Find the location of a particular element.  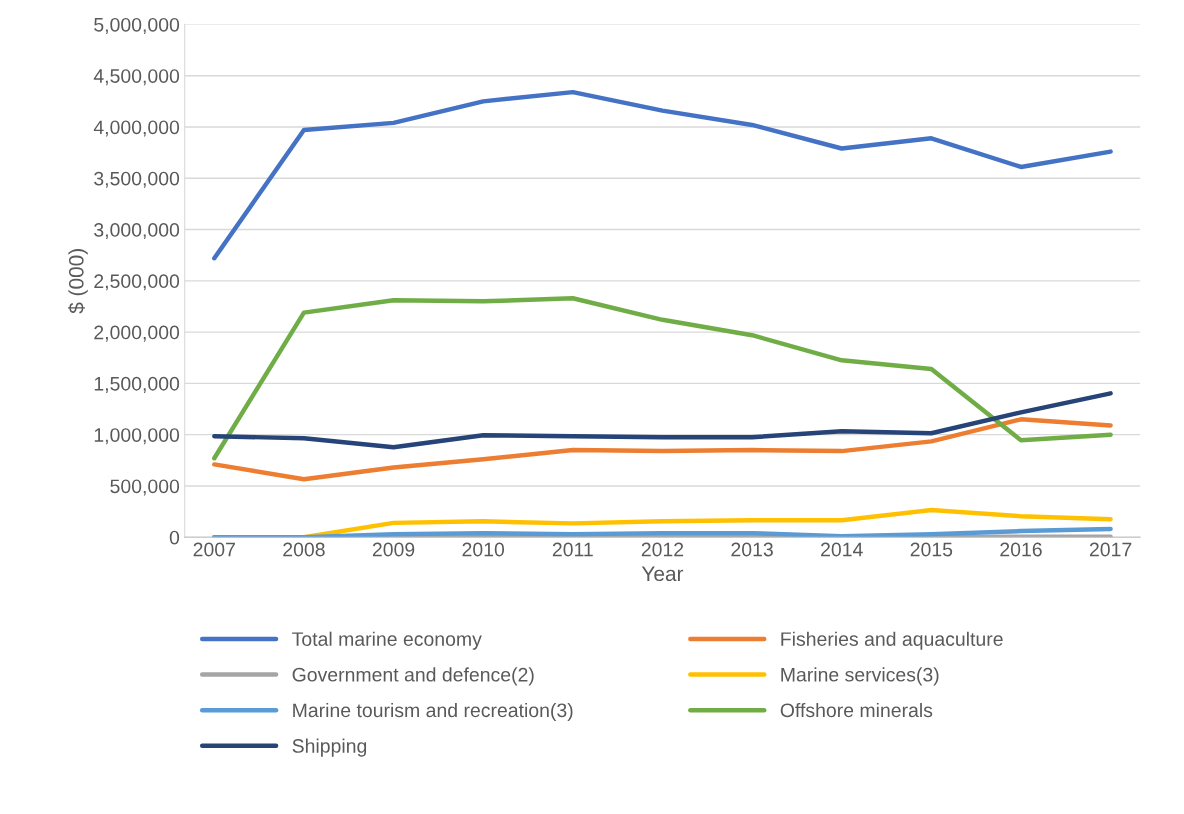

y-tick-label: 3,000,000 is located at coordinates (137, 231).